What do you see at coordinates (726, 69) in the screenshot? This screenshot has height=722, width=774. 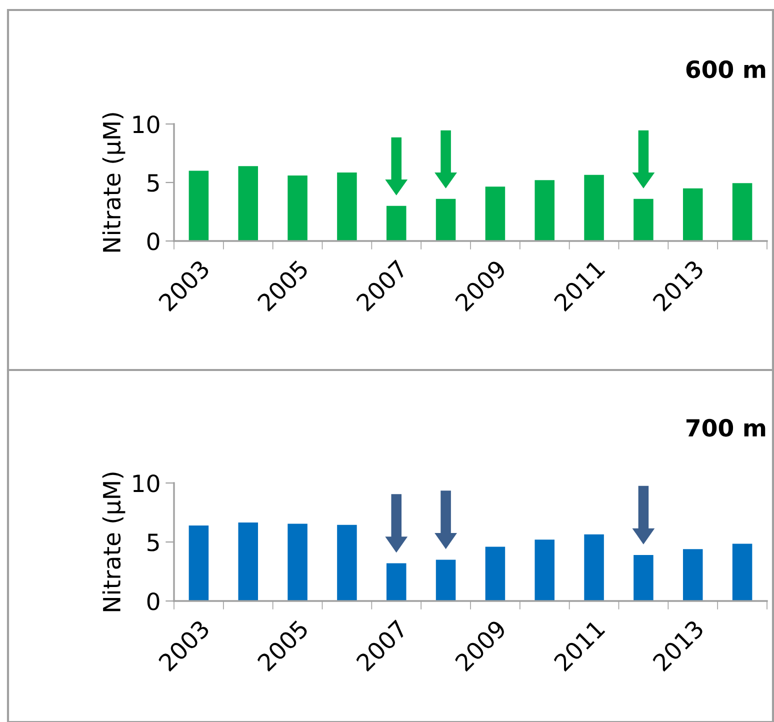 I see `chart-title: 600 m` at bounding box center [726, 69].